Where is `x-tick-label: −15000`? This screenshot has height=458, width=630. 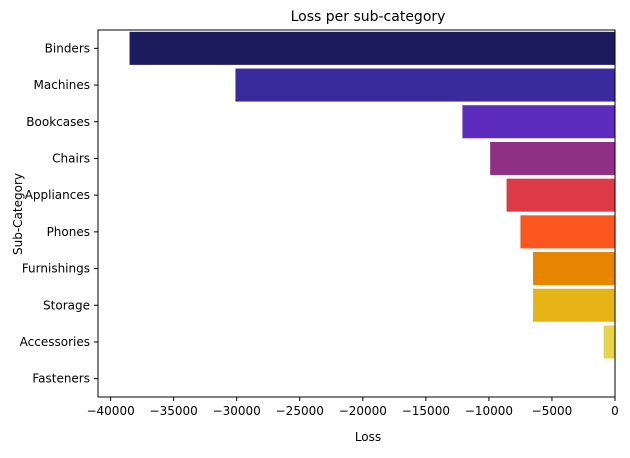
x-tick-label: −15000 is located at coordinates (426, 411).